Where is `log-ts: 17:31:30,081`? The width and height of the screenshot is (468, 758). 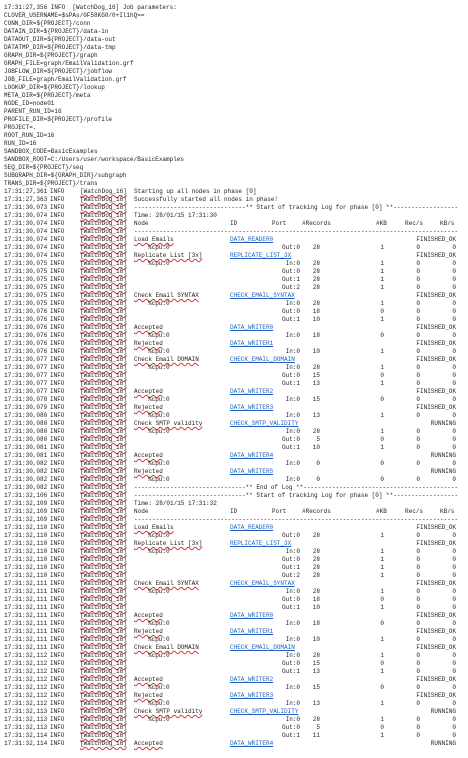
log-ts: 17:31:30,081 is located at coordinates (26, 447).